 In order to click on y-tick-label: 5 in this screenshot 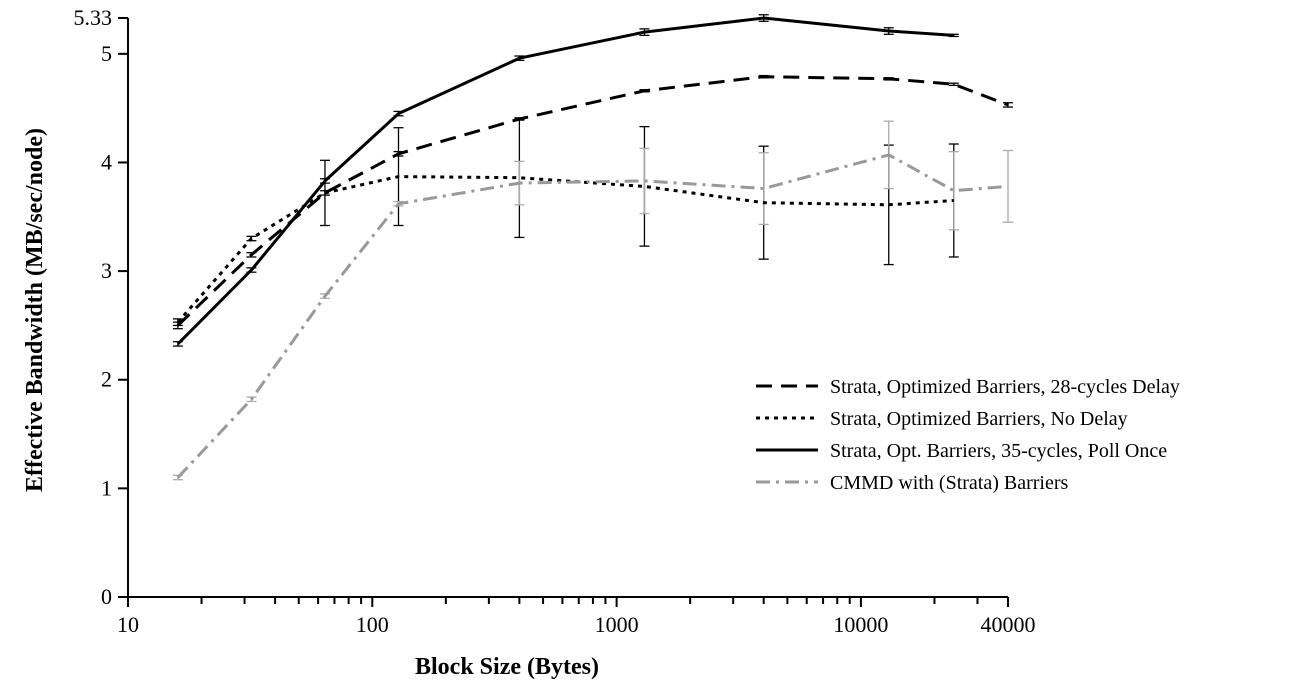, I will do `click(106, 53)`.